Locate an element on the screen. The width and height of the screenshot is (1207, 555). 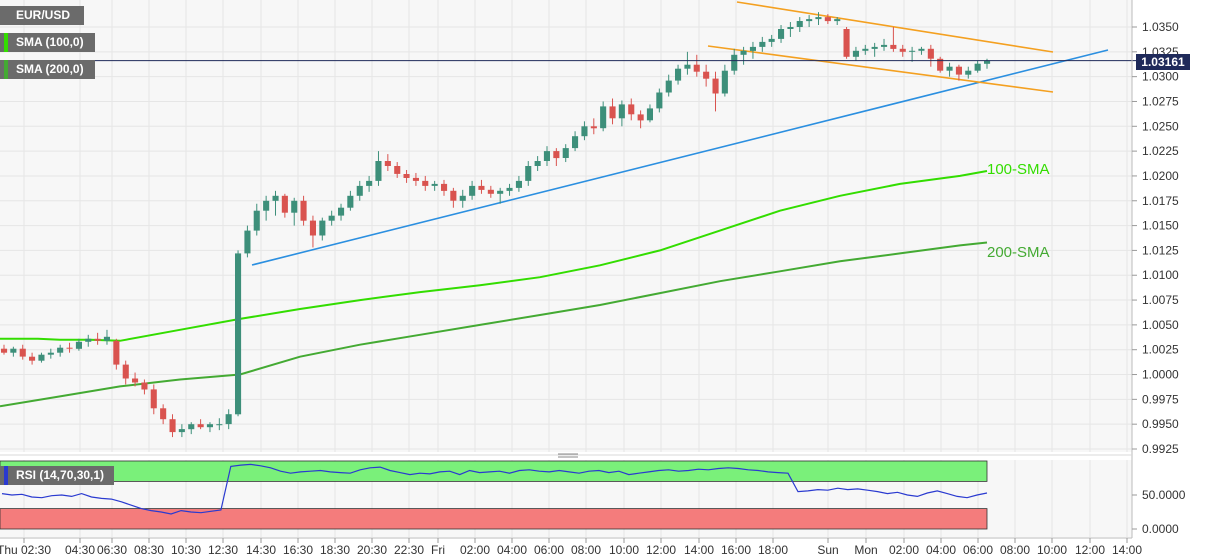
y-tick-label: 0.9950 is located at coordinates (1160, 424).